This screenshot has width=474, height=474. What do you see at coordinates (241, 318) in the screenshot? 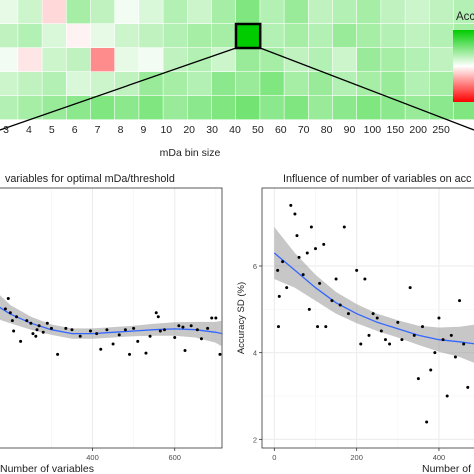
I see `y-axis-label: Accuracy SD (%)` at bounding box center [241, 318].